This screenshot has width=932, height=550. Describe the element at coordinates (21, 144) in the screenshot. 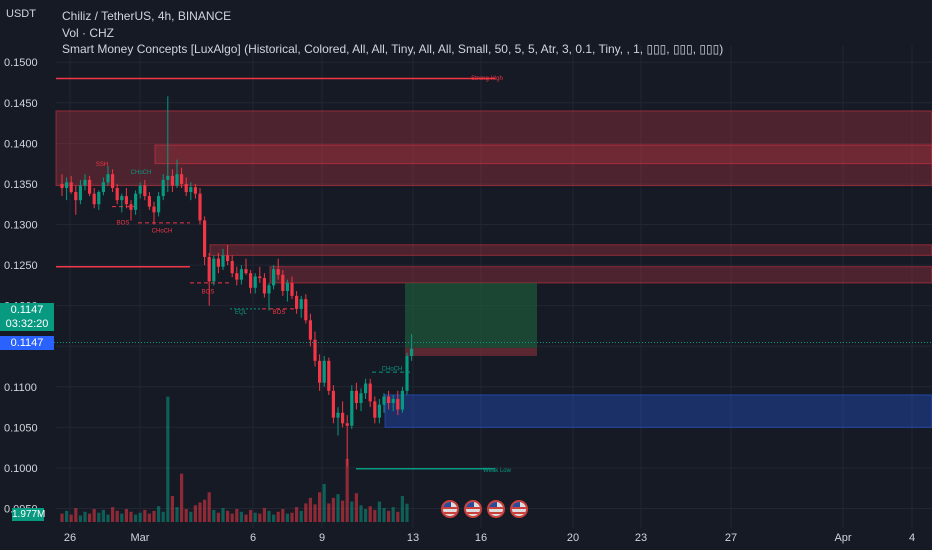

I see `price-tick-label: 0.1400` at that location.